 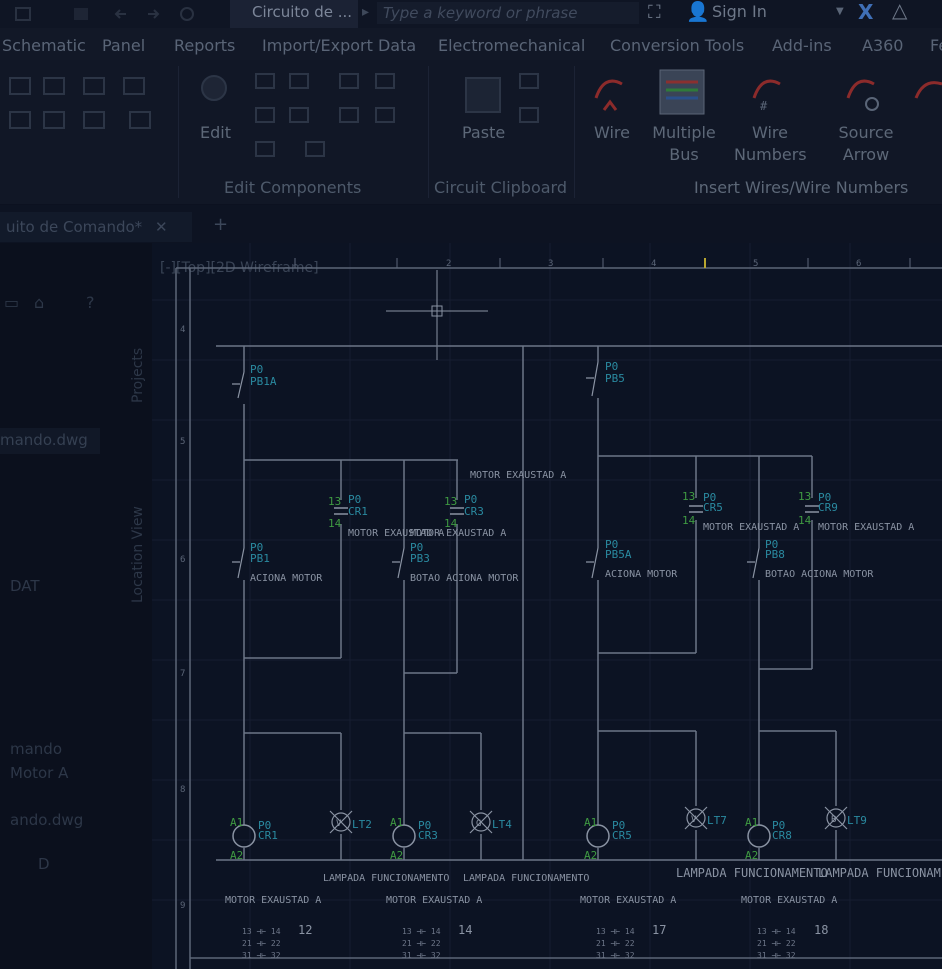 I want to click on wire-button: Wire, so click(x=612, y=132).